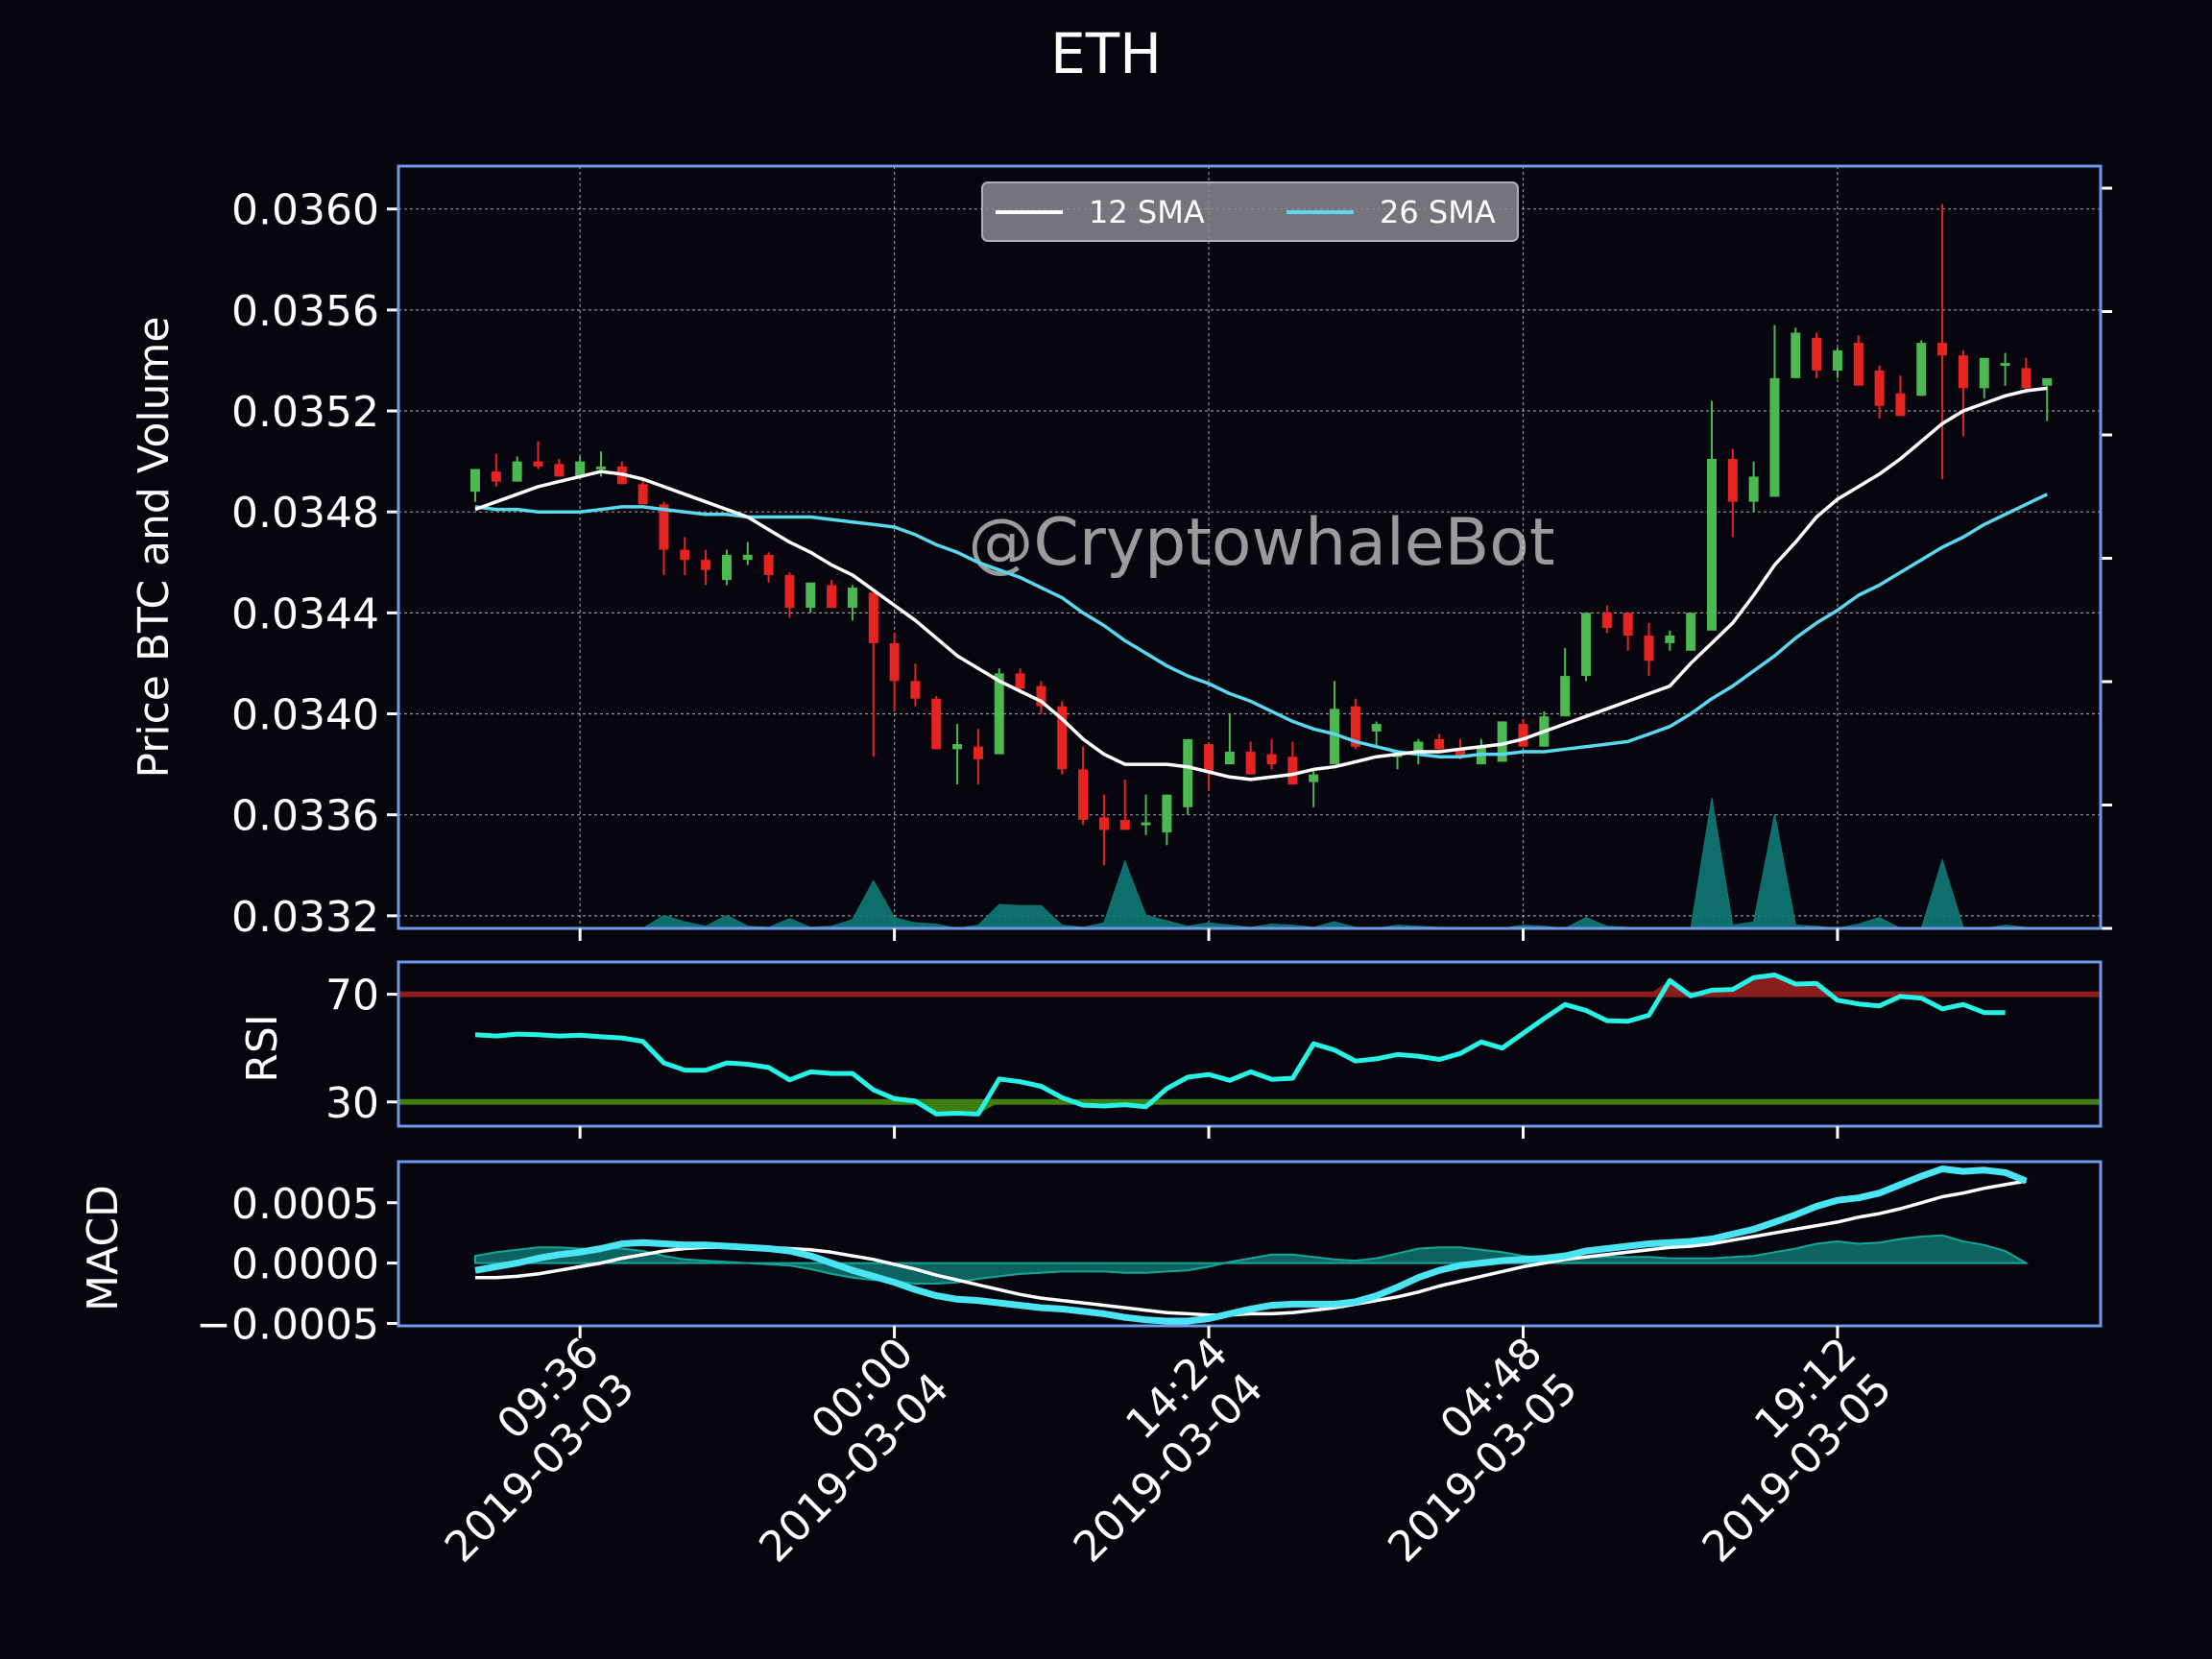 Image resolution: width=2212 pixels, height=1659 pixels. I want to click on price-y-tick-label-7: 0.0360, so click(305, 210).